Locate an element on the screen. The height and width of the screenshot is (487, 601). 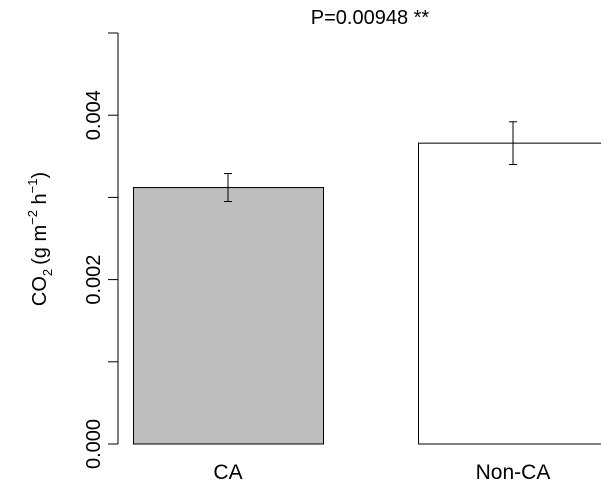
y-axis-label-unit-open: (g m is located at coordinates (40, 245).